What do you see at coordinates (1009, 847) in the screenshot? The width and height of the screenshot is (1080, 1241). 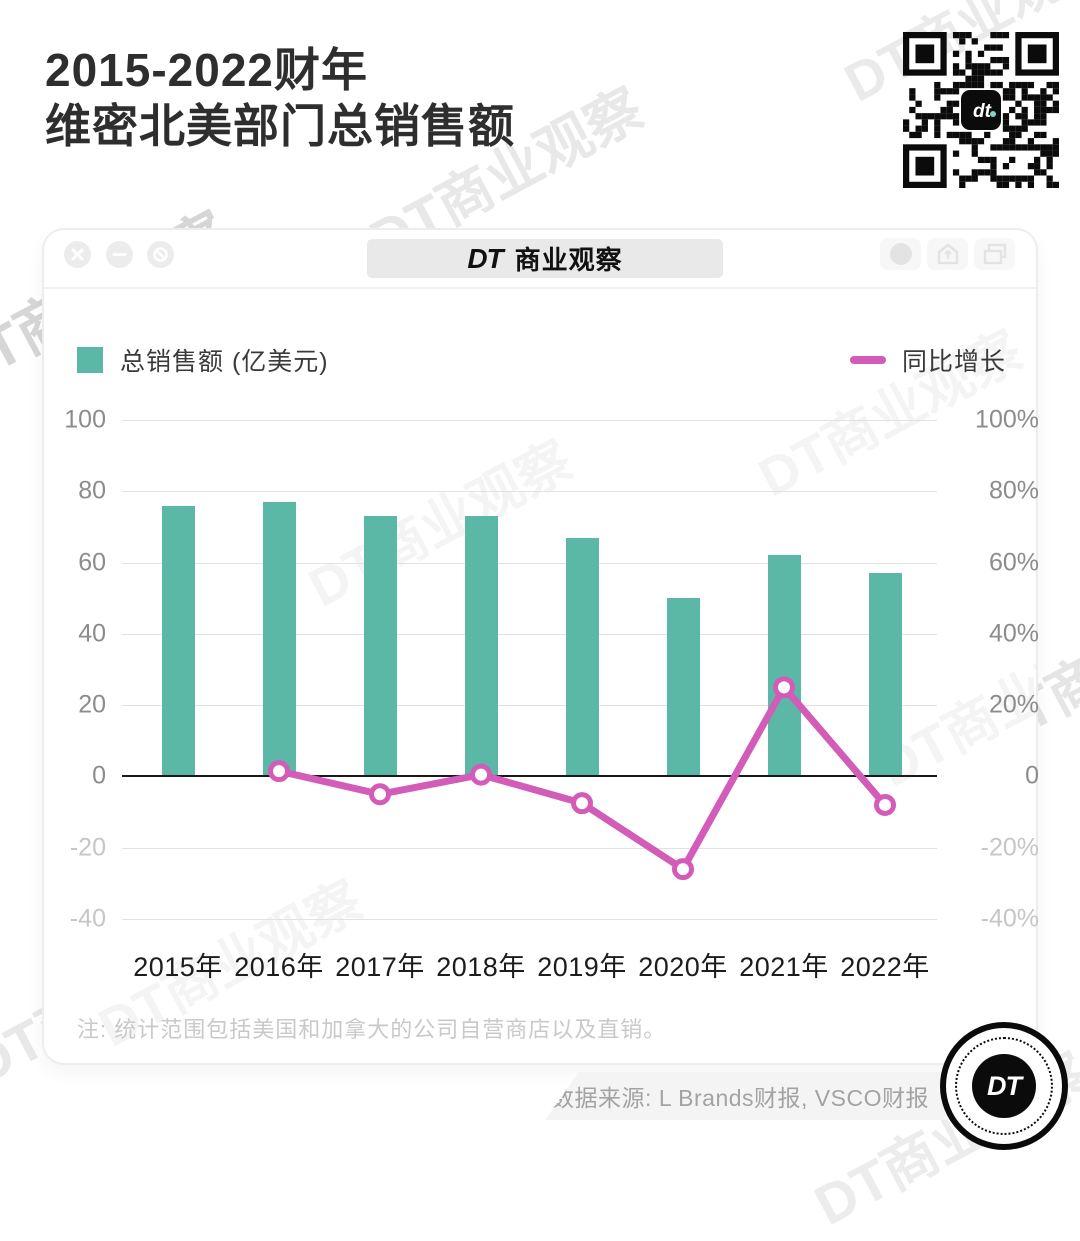 I see `right-axis-tick--20%: -20%` at bounding box center [1009, 847].